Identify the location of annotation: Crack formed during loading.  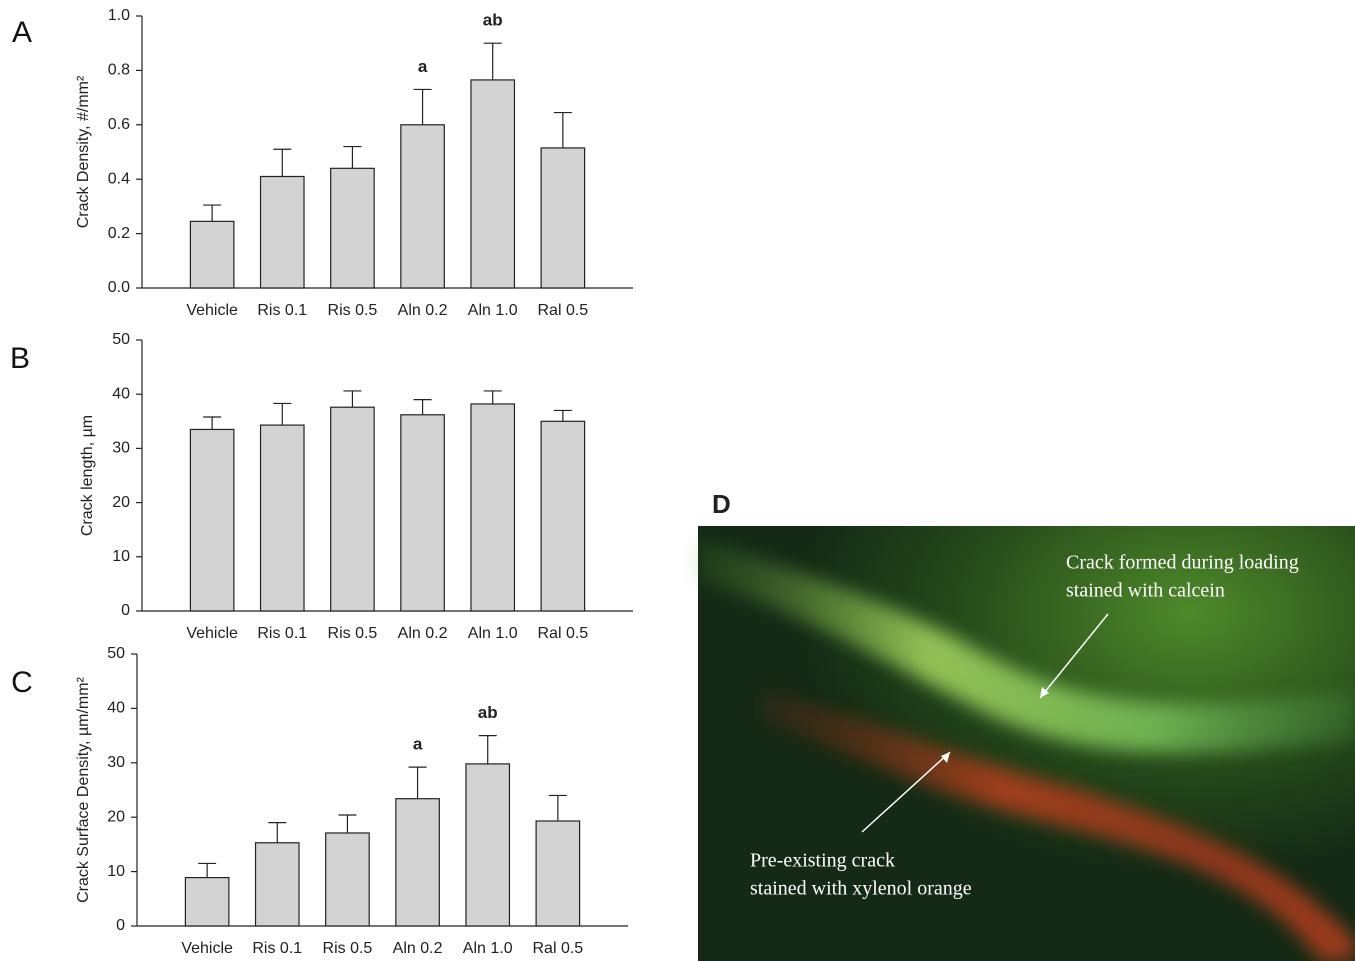
(1182, 563).